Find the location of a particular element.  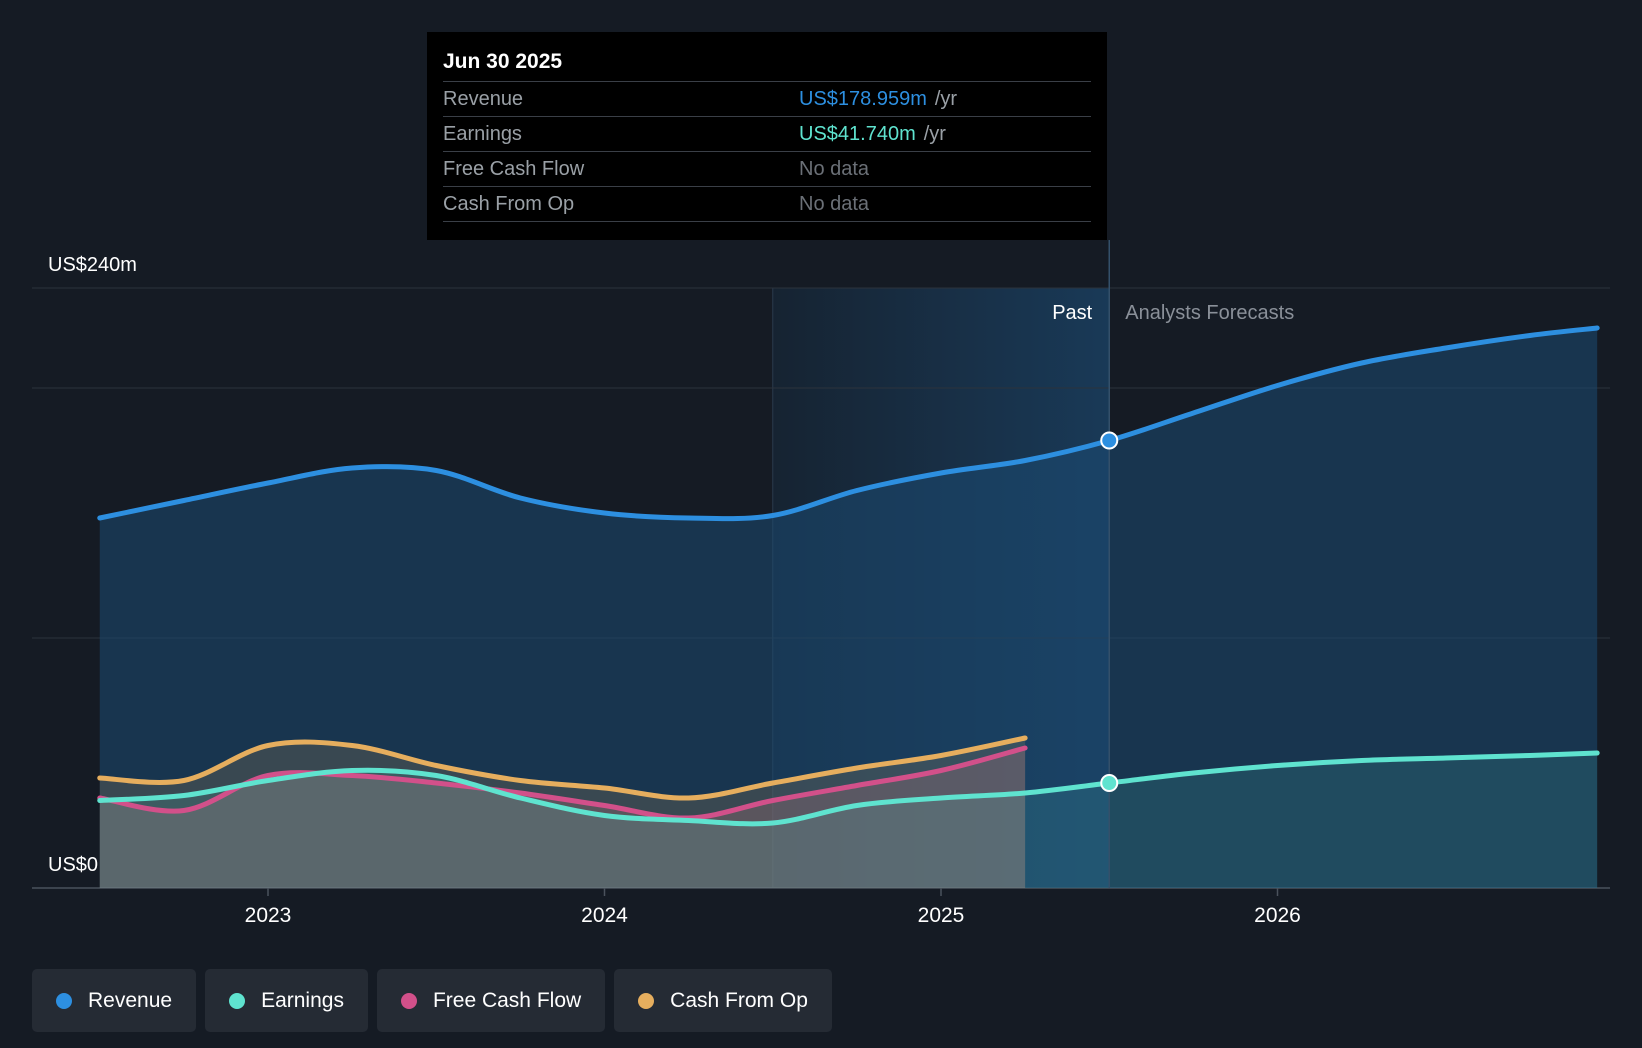

tooltip-label: Cash From Op is located at coordinates (509, 203).